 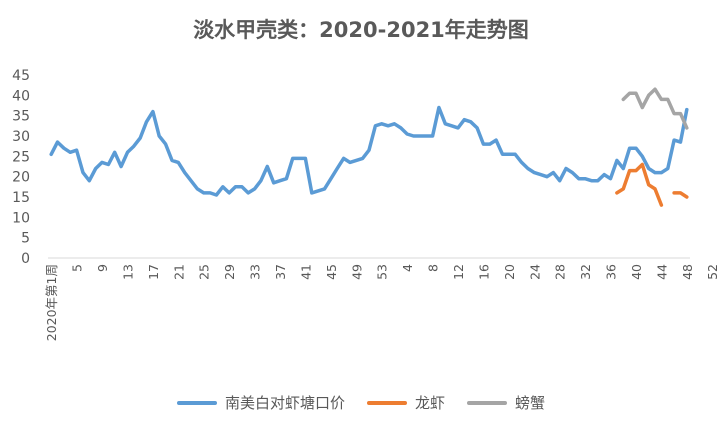 I want to click on x-tick-label: 9, so click(x=102, y=268).